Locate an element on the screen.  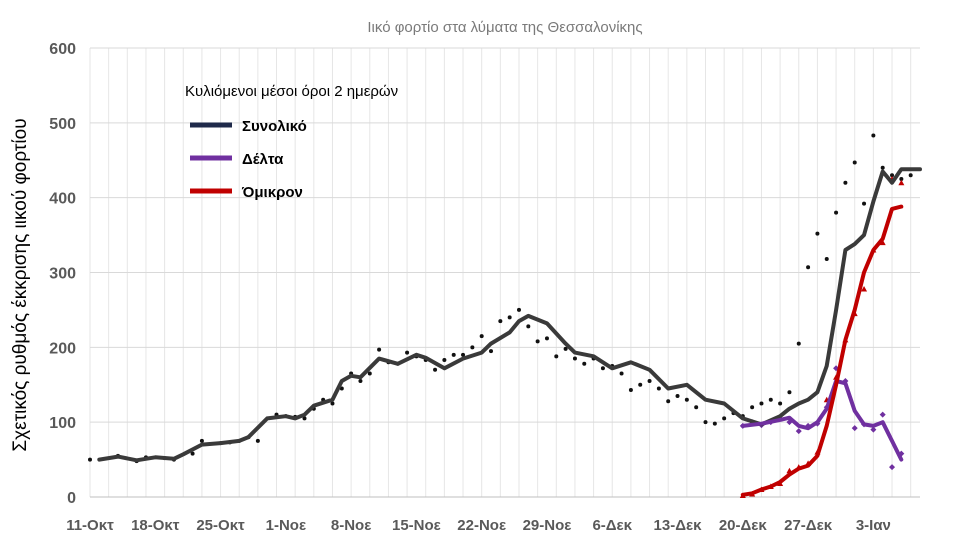
x-tick-label: 1-Νοε is located at coordinates (286, 525).